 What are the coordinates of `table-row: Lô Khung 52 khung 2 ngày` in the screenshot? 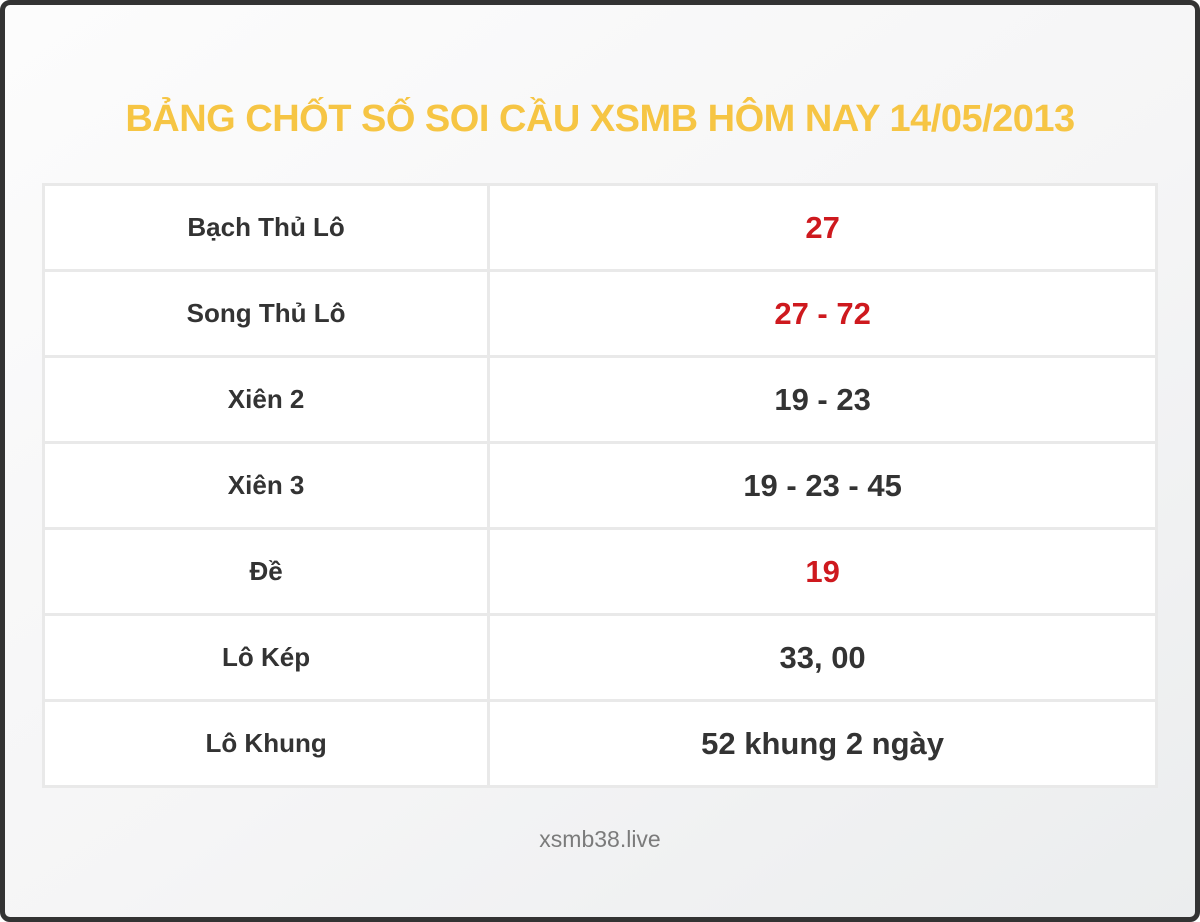 It's located at (599, 743).